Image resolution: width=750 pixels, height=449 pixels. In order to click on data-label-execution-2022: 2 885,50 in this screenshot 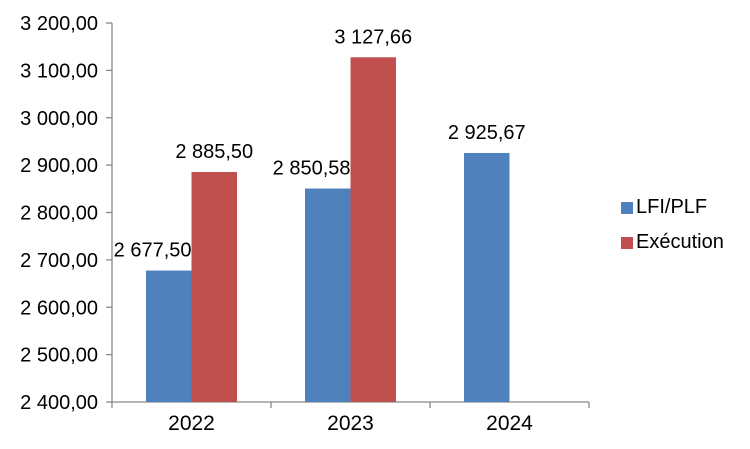, I will do `click(214, 152)`.